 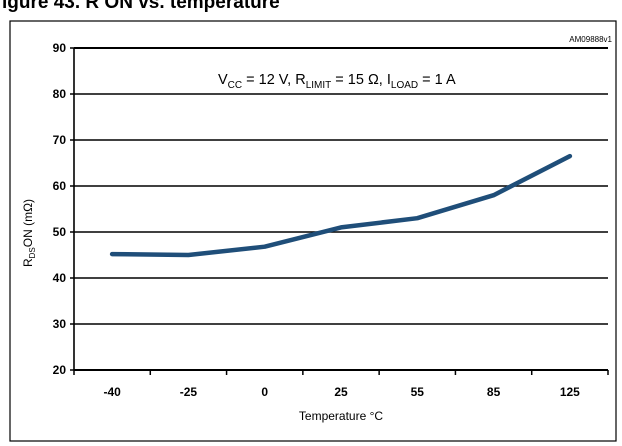 I want to click on y-tick-label: 20, so click(x=60, y=370).